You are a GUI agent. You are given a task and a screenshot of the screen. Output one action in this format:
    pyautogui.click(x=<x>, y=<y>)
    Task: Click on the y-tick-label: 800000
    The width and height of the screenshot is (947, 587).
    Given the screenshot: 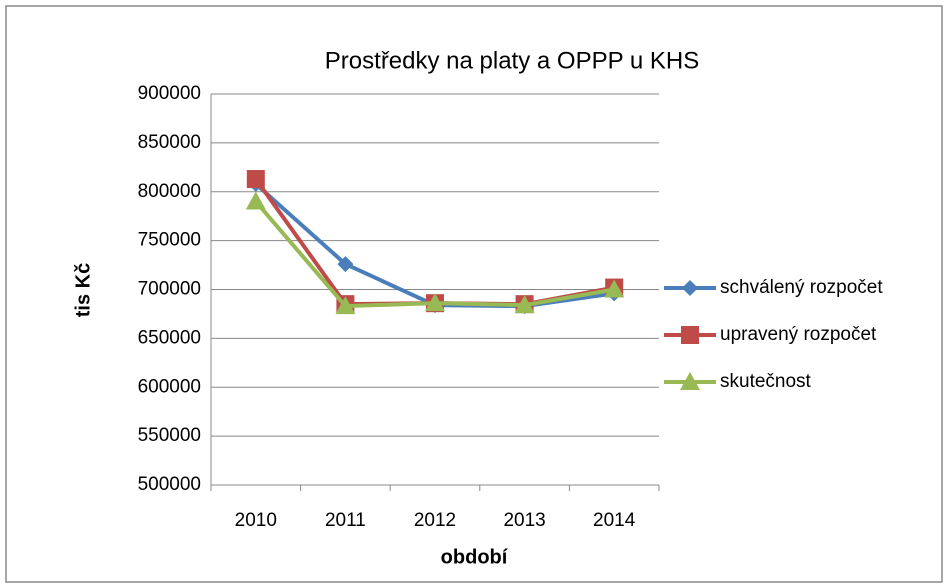 What is the action you would take?
    pyautogui.click(x=169, y=191)
    